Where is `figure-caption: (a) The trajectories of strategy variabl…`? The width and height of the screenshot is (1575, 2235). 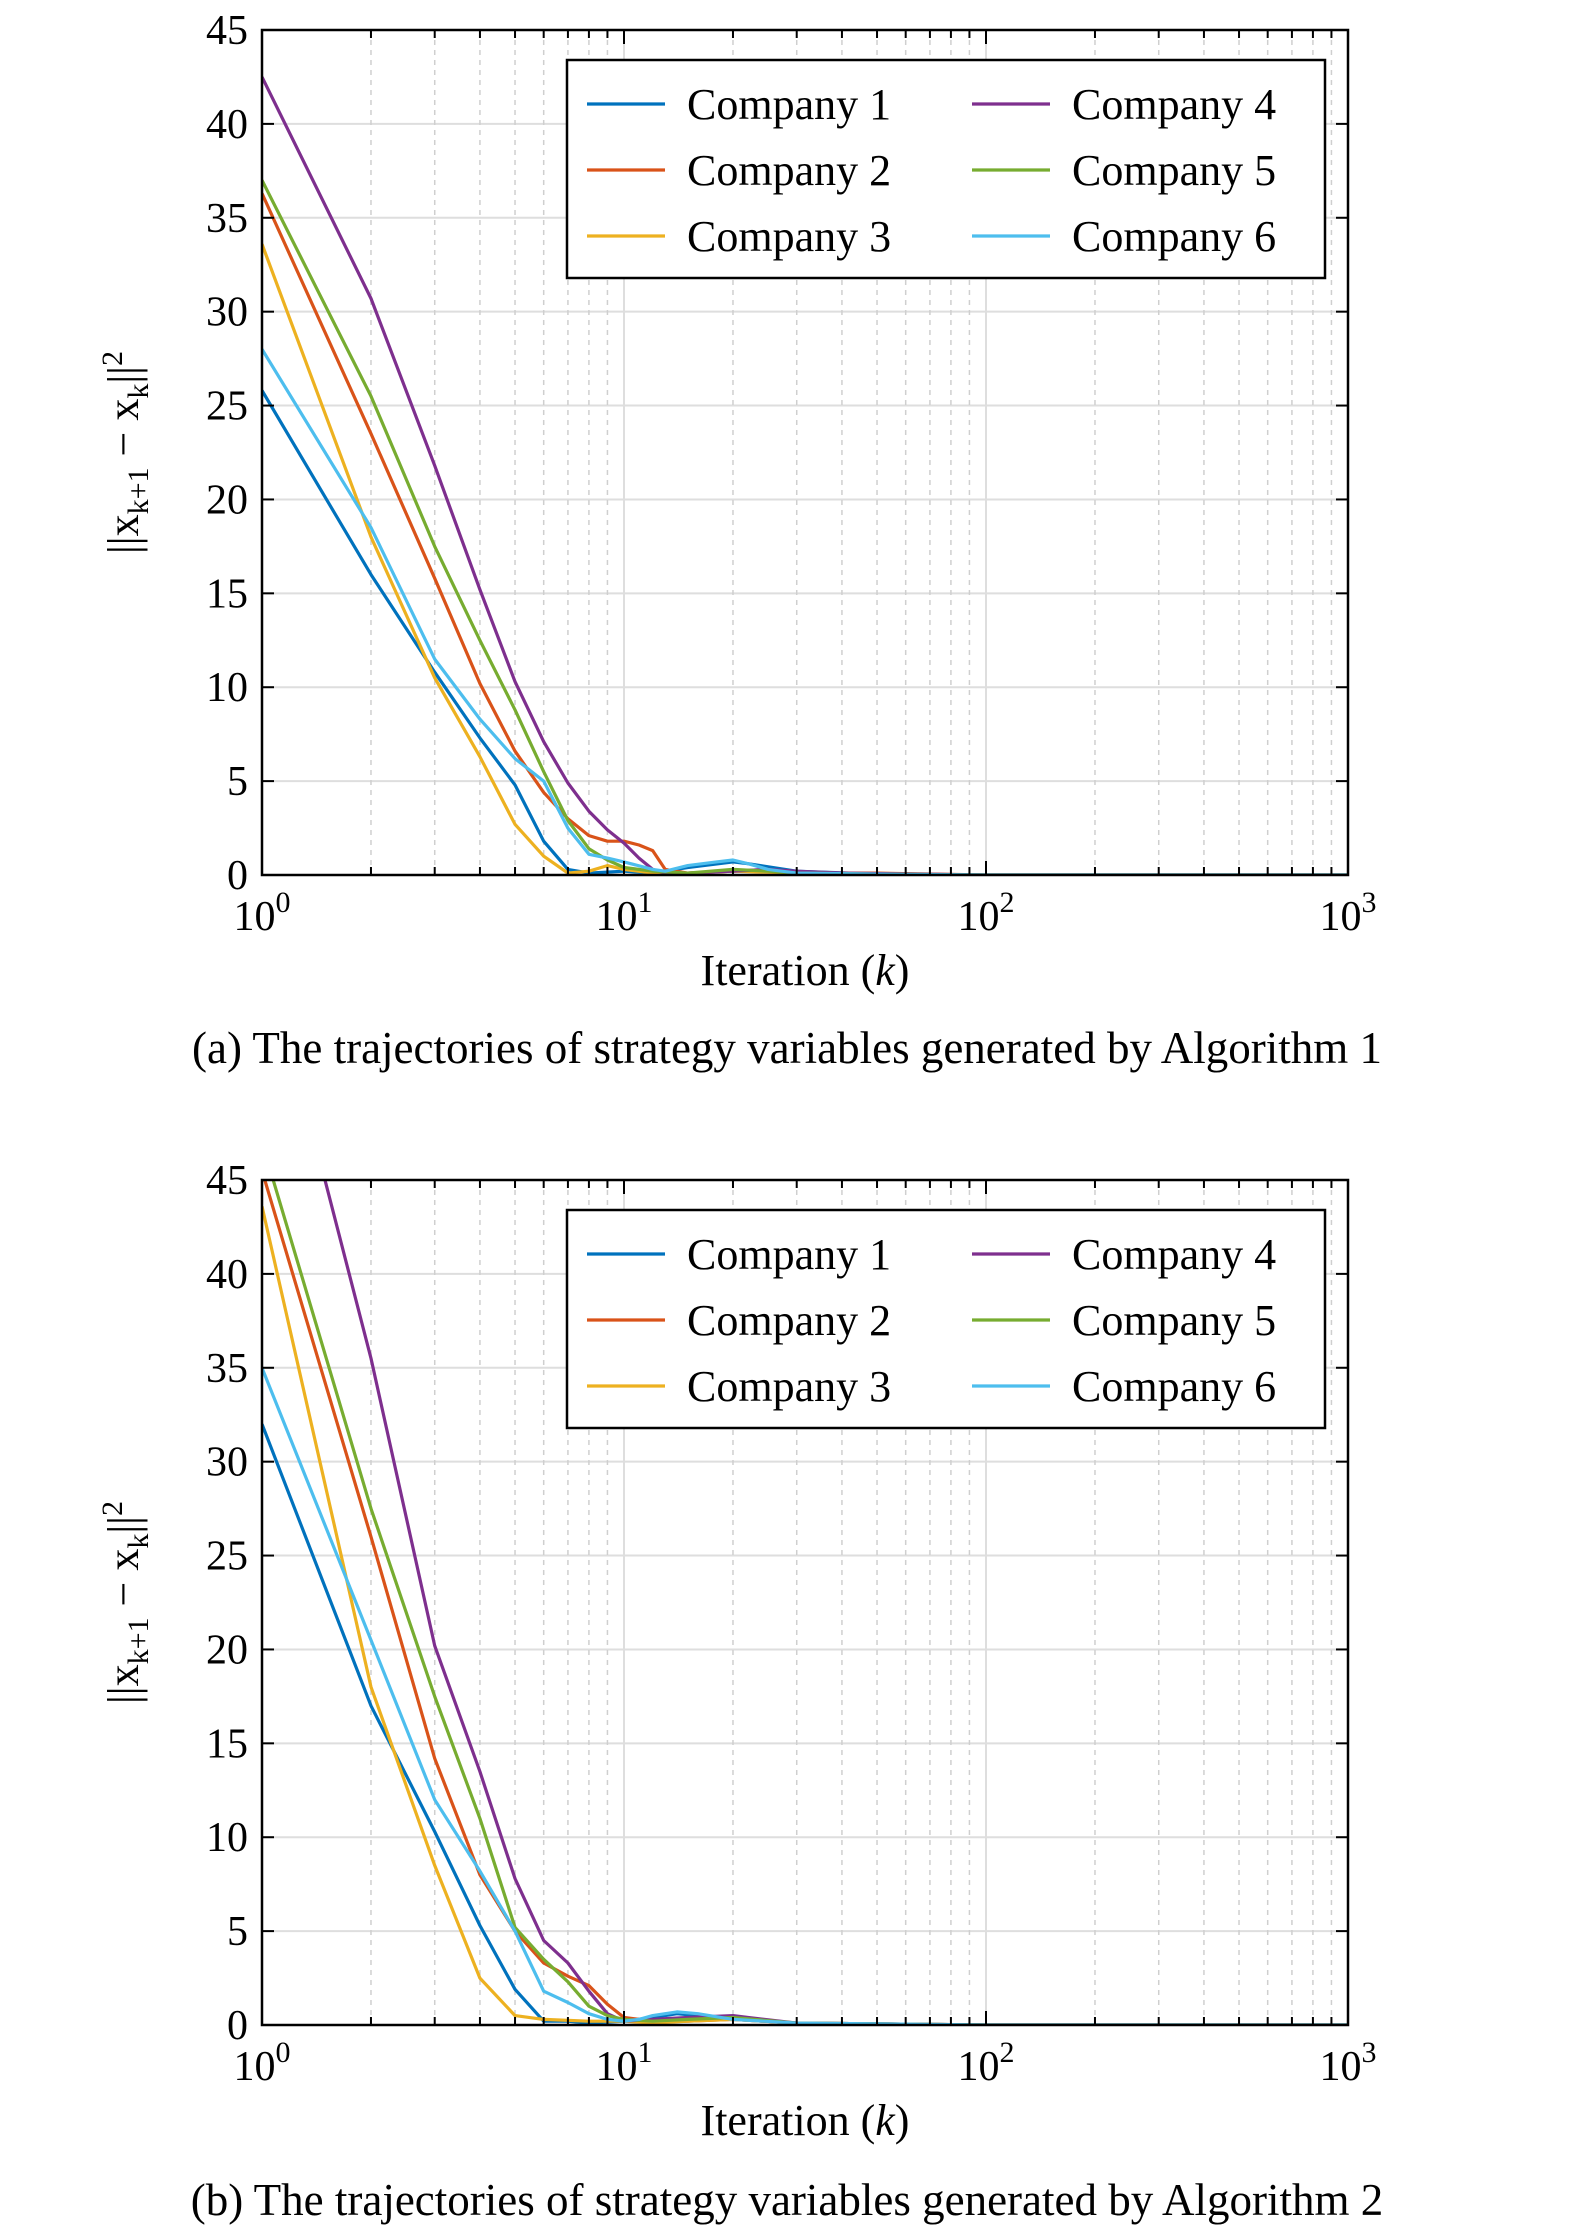
figure-caption: (a) The trajectories of strategy variabl… is located at coordinates (787, 1048).